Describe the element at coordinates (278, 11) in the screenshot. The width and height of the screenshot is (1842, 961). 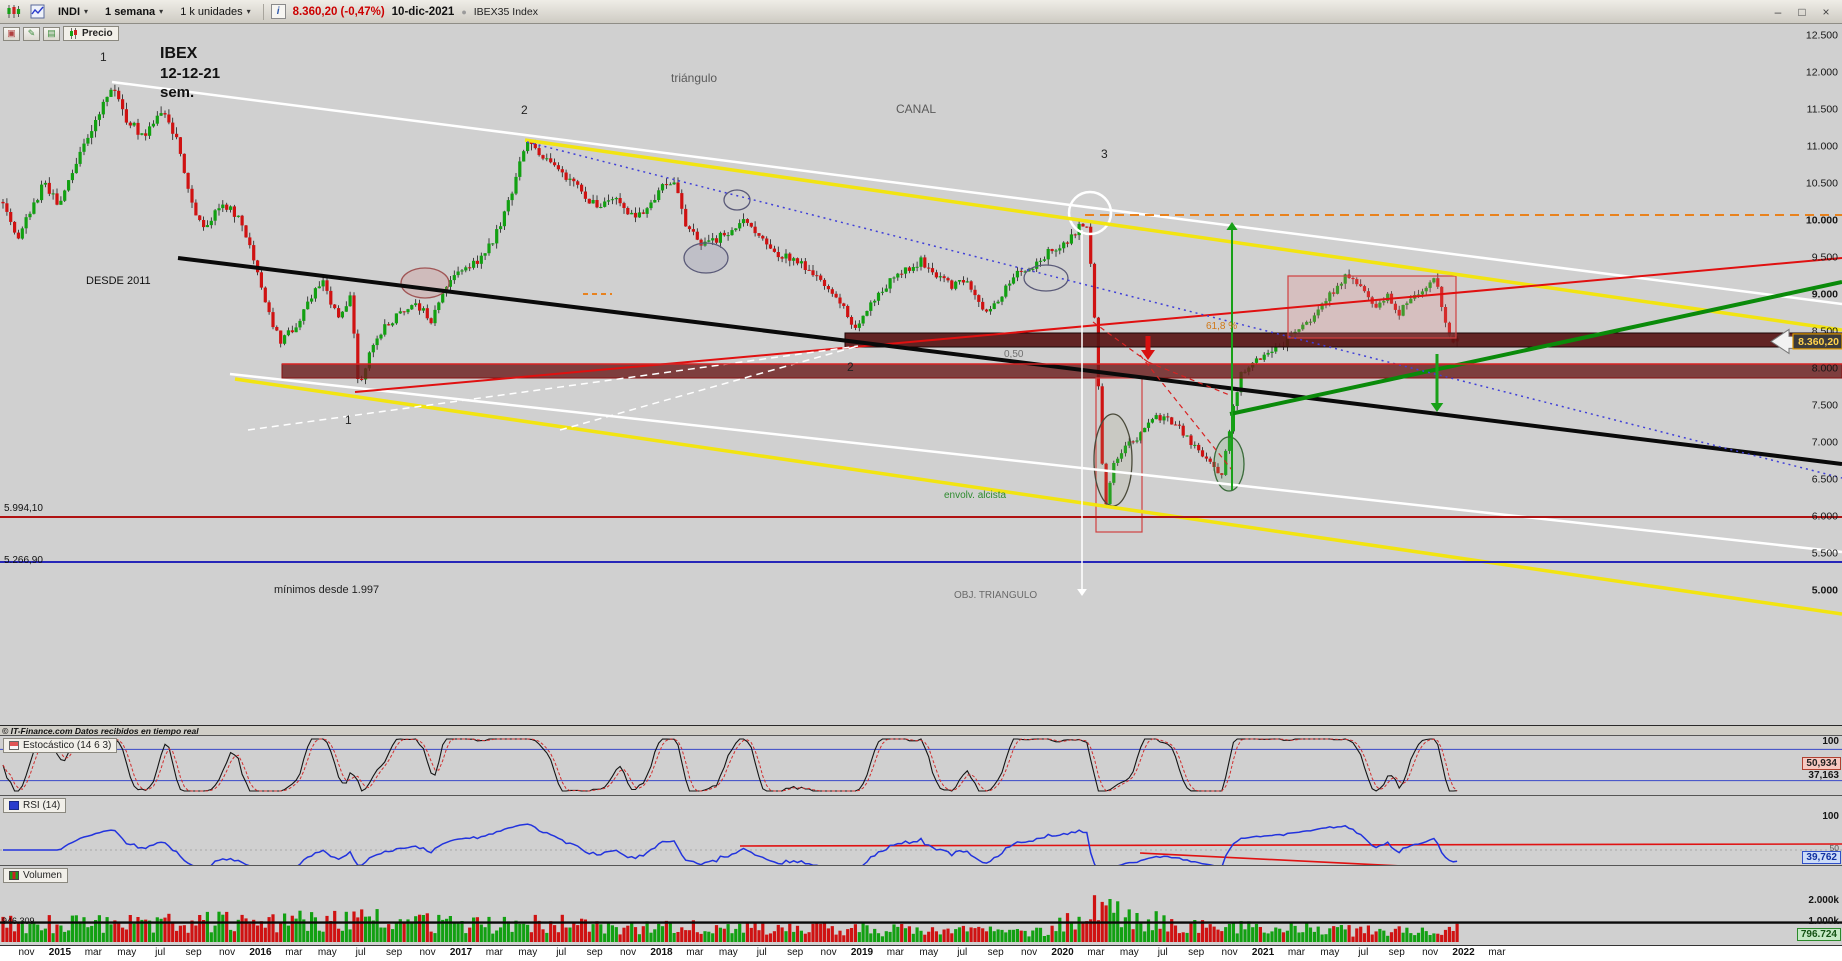
I see `info-icon: i` at that location.